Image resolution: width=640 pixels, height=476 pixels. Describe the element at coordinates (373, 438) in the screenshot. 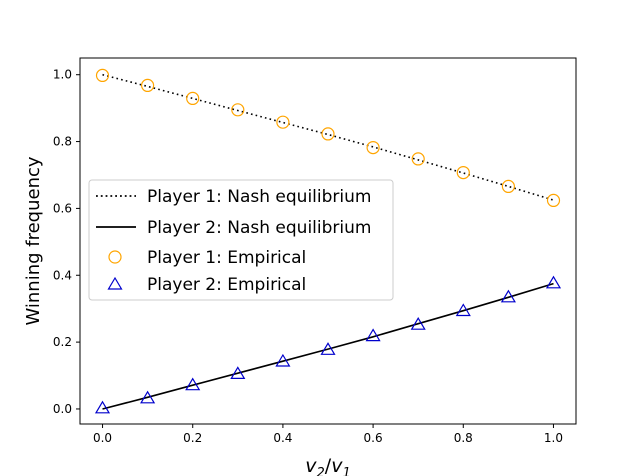

I see `x-tick-label: 0.6` at that location.